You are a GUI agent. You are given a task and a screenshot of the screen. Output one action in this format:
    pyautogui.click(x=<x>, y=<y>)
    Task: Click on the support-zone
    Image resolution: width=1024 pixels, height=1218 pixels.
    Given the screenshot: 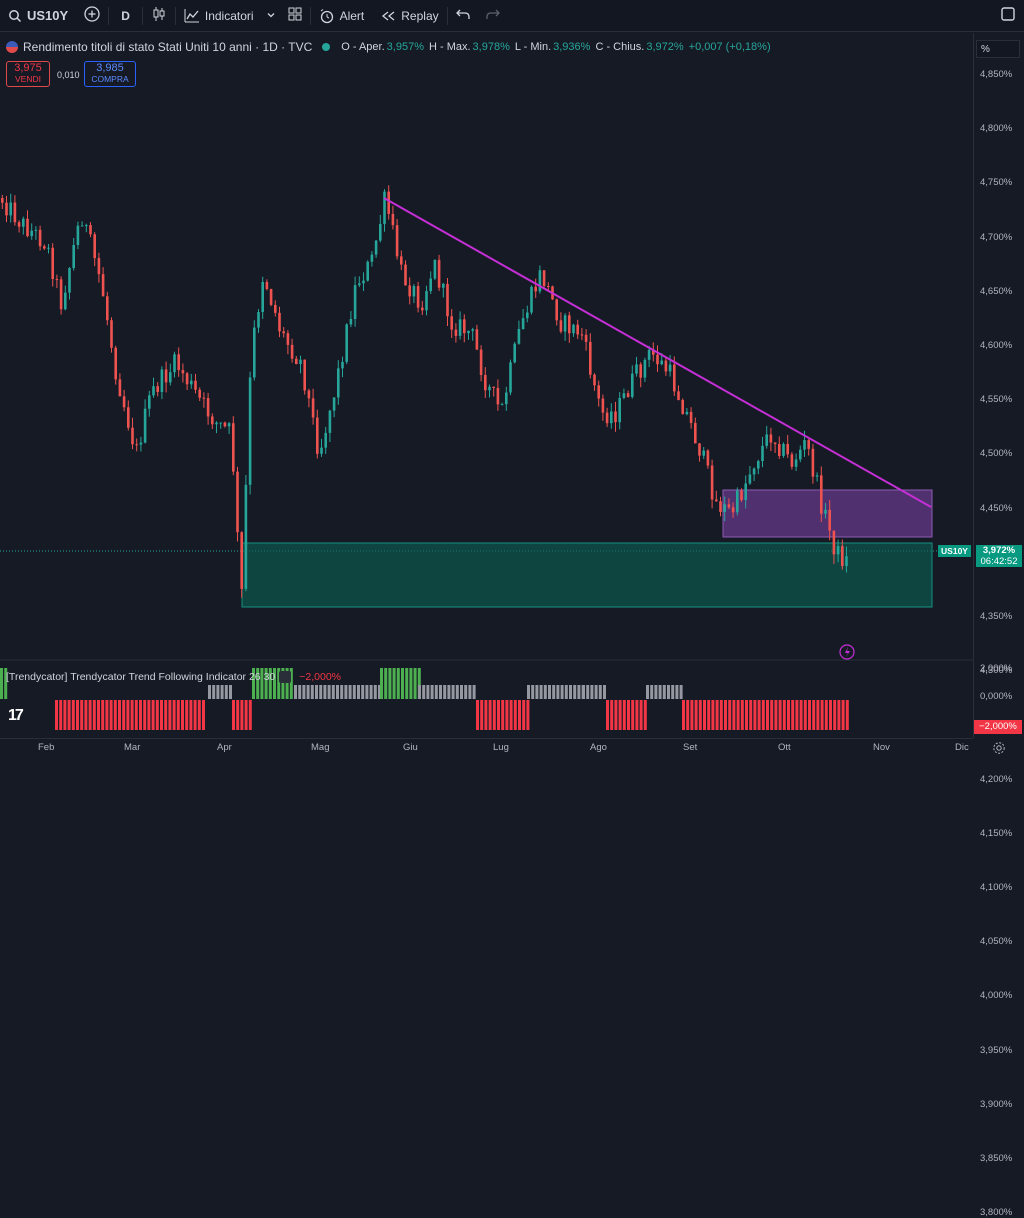 What is the action you would take?
    pyautogui.click(x=587, y=575)
    